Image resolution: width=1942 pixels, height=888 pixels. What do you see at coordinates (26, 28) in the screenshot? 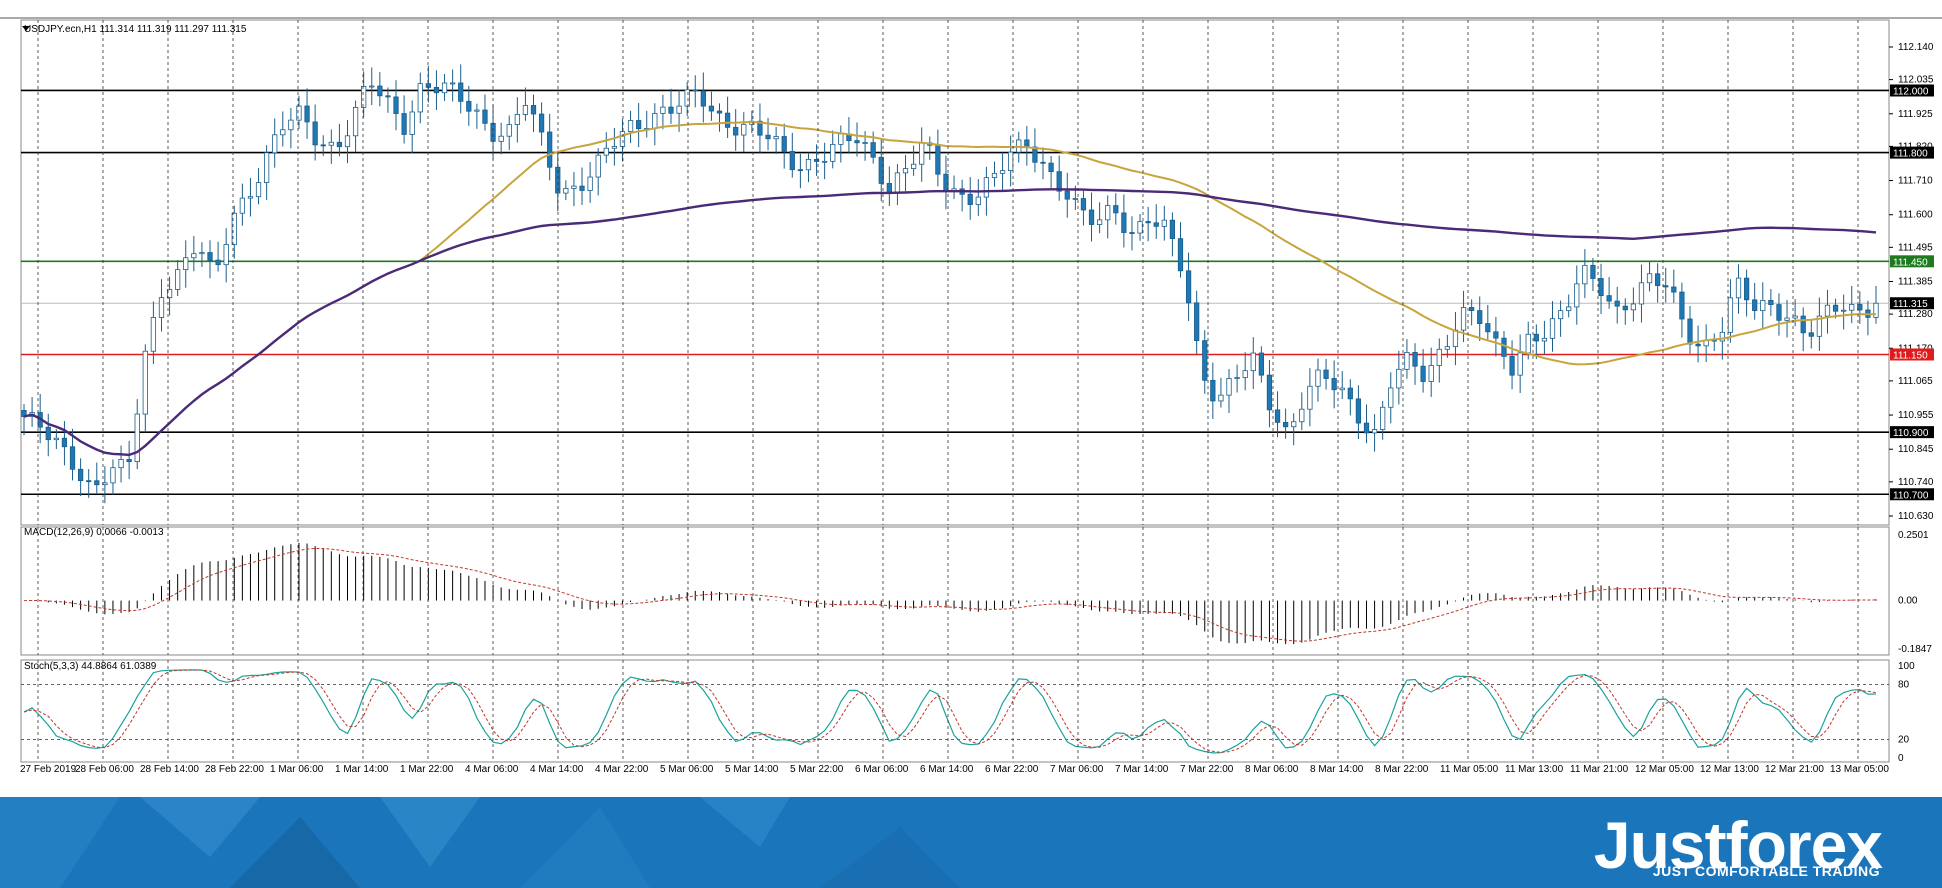
I see `collapse-triangle-icon` at bounding box center [26, 28].